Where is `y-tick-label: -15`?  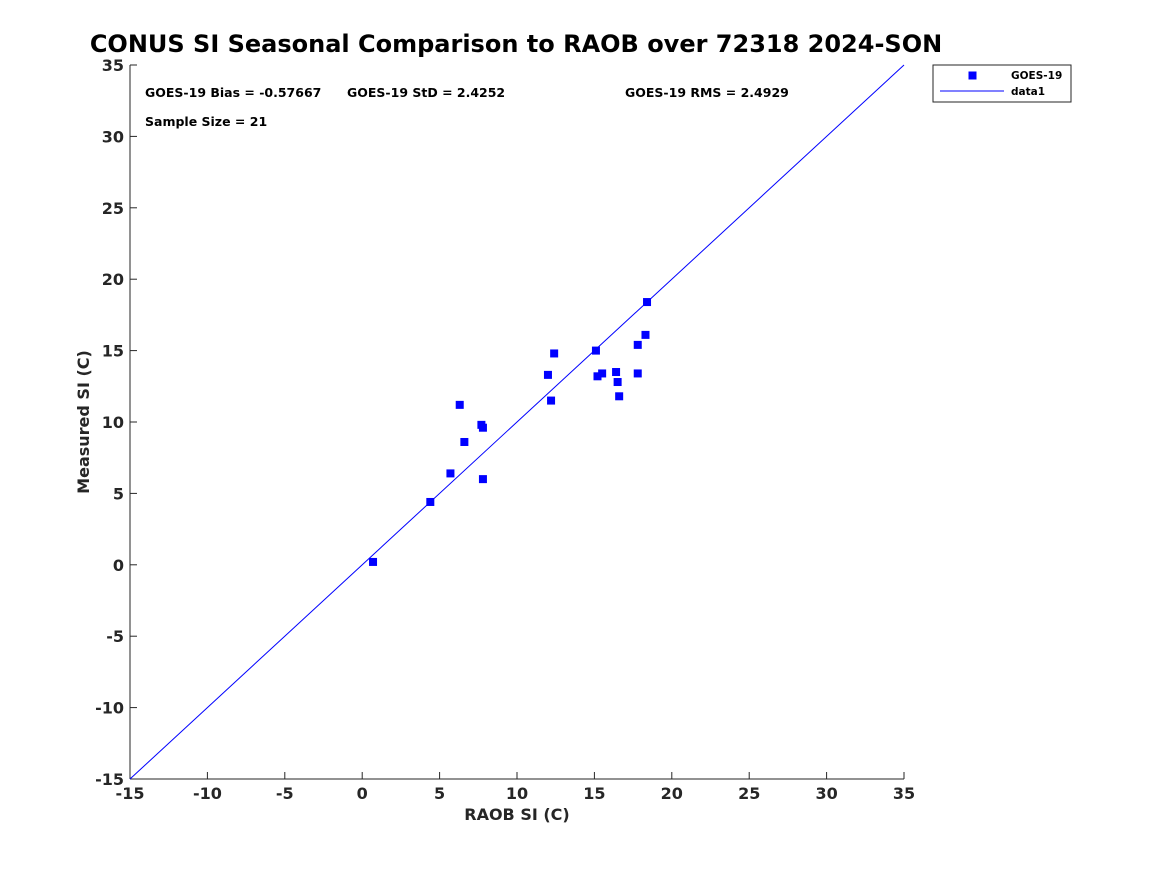 y-tick-label: -15 is located at coordinates (109, 779).